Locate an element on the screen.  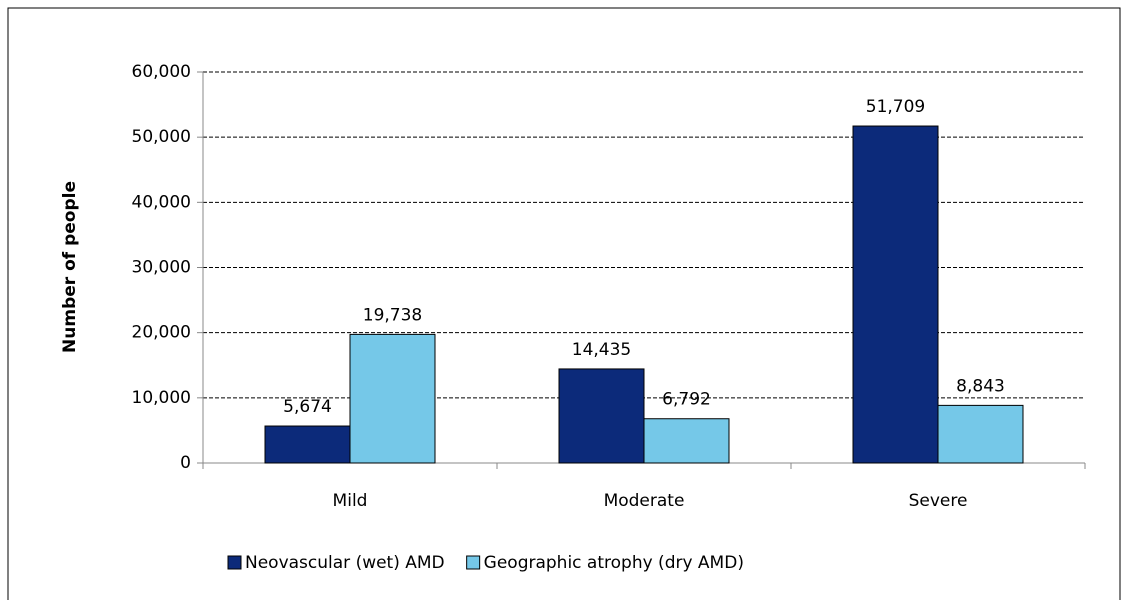
y-tick-label: 0 is located at coordinates (185, 463).